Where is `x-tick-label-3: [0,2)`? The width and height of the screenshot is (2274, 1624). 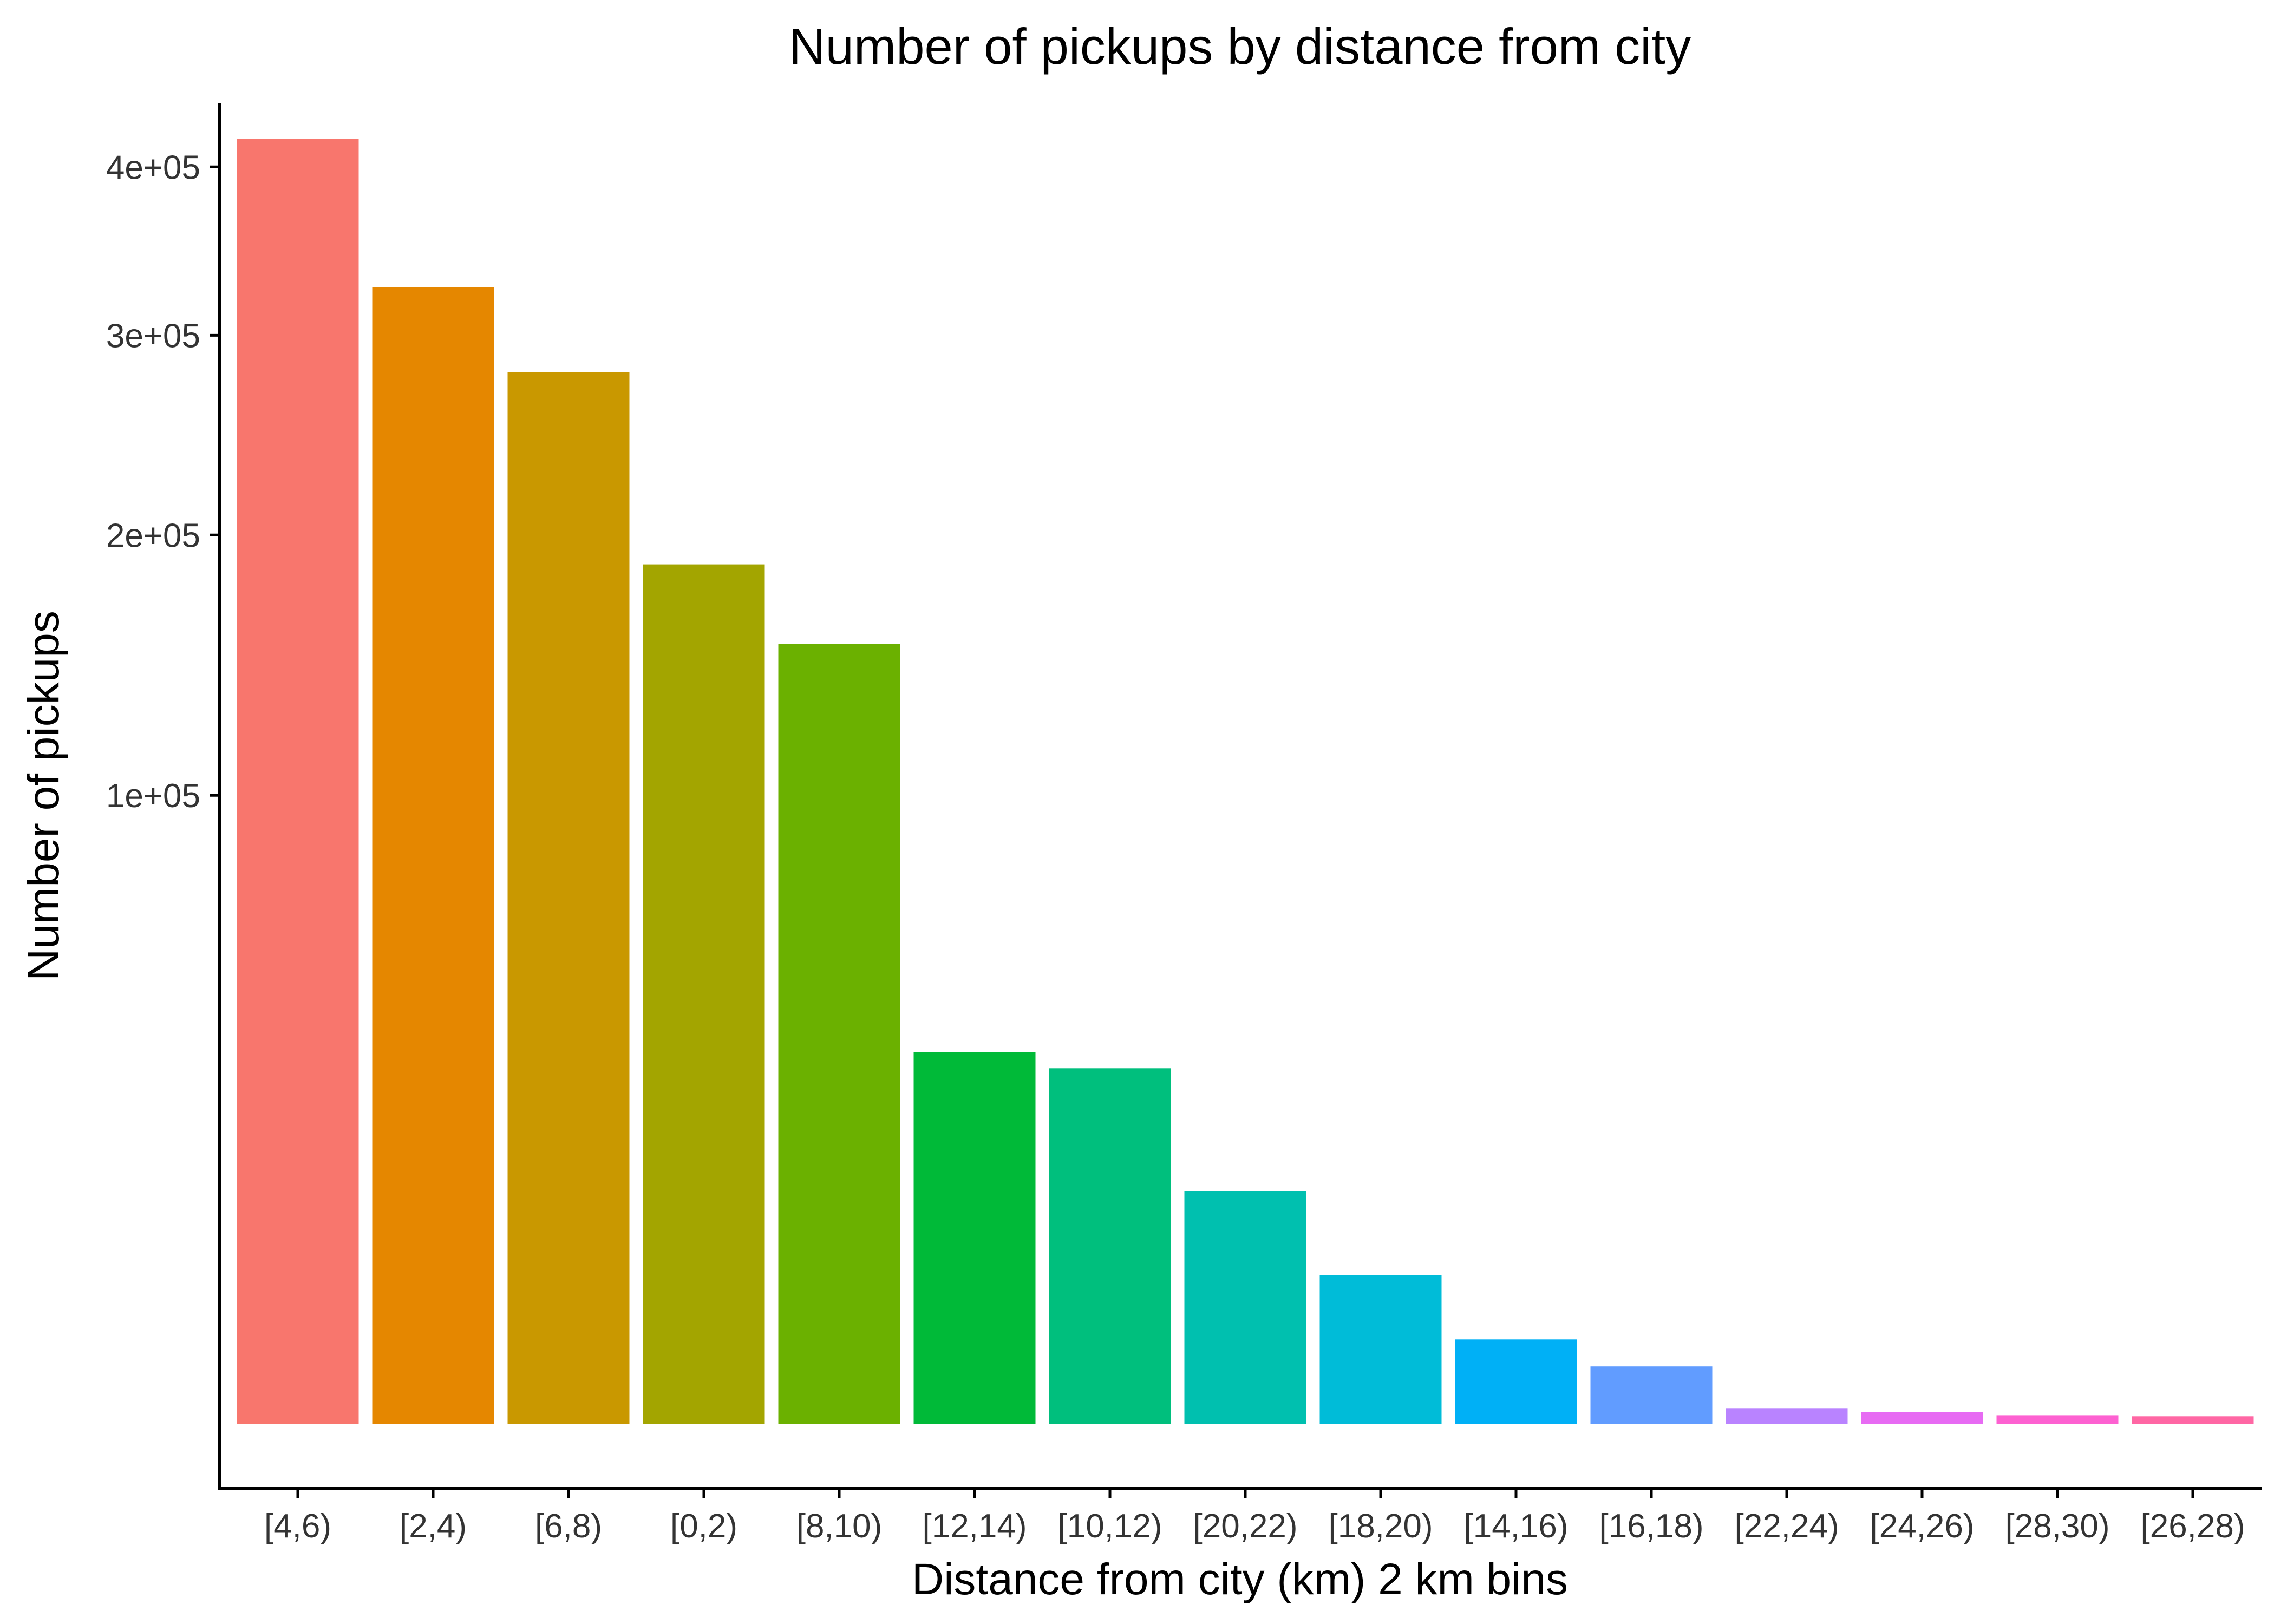
x-tick-label-3: [0,2) is located at coordinates (703, 1526).